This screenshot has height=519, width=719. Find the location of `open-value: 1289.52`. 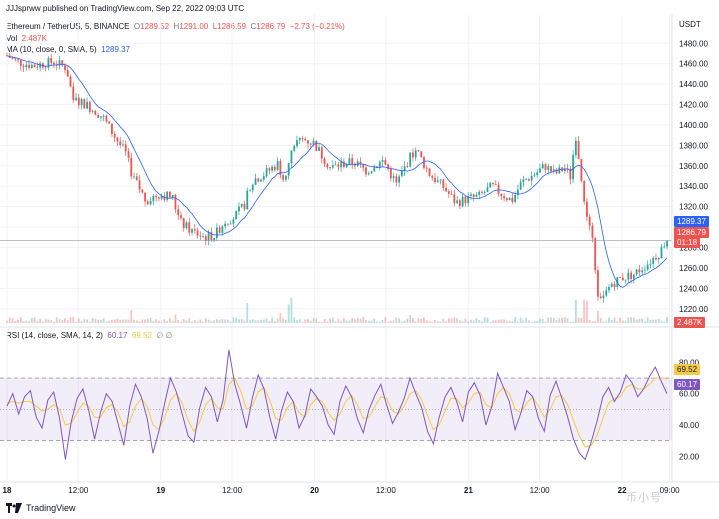

open-value: 1289.52 is located at coordinates (155, 26).